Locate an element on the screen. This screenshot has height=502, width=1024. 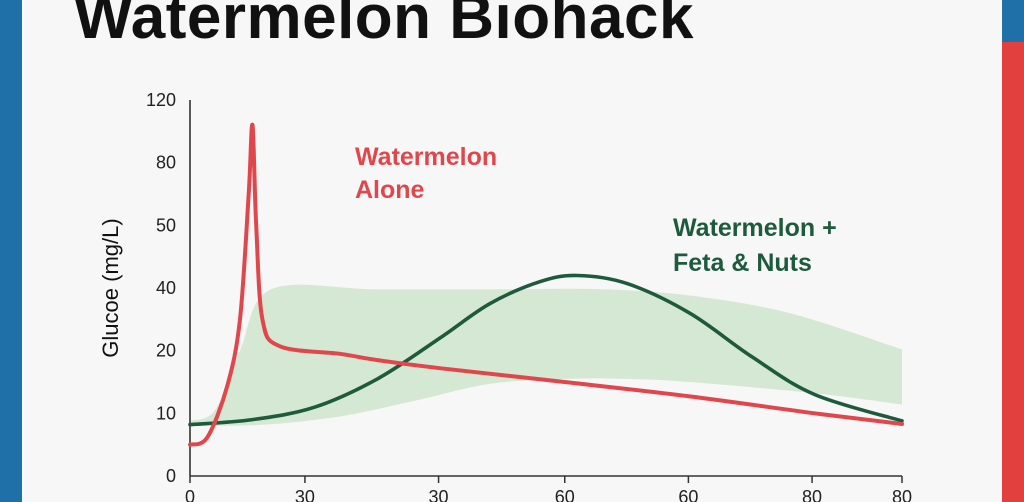
series-label-line-2: Alone is located at coordinates (390, 190).